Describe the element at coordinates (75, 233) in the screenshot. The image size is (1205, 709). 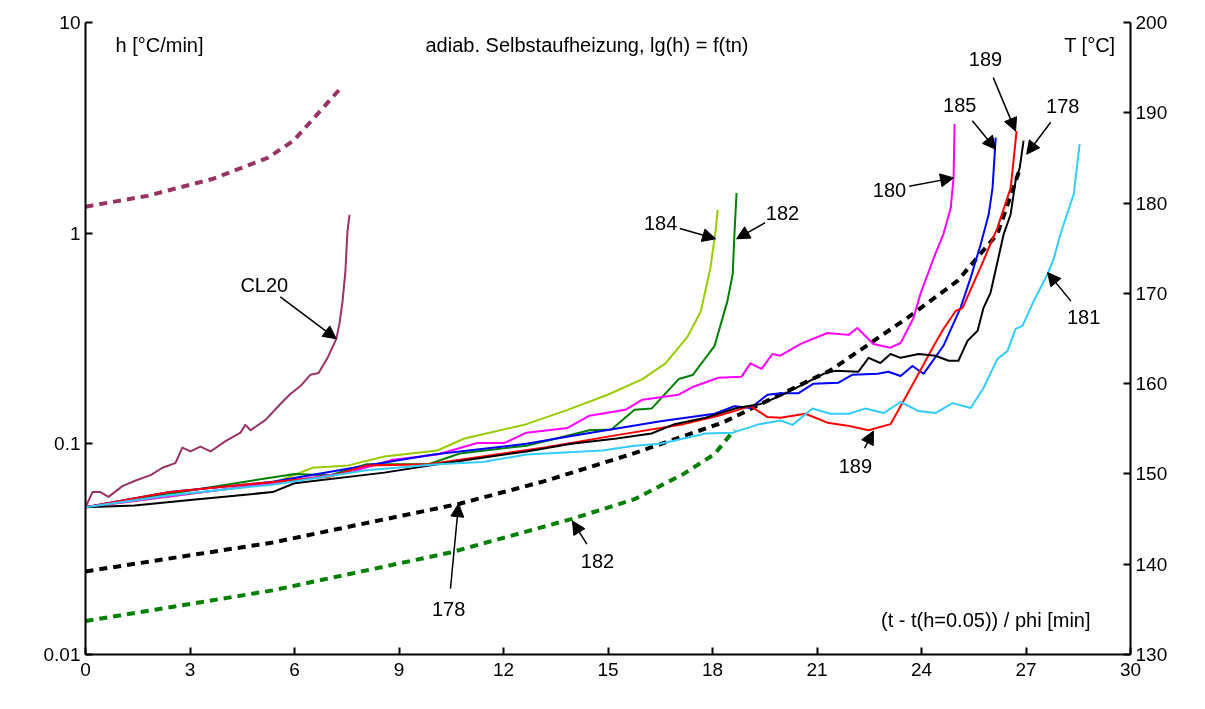
I see `y-tick-label: 1` at that location.